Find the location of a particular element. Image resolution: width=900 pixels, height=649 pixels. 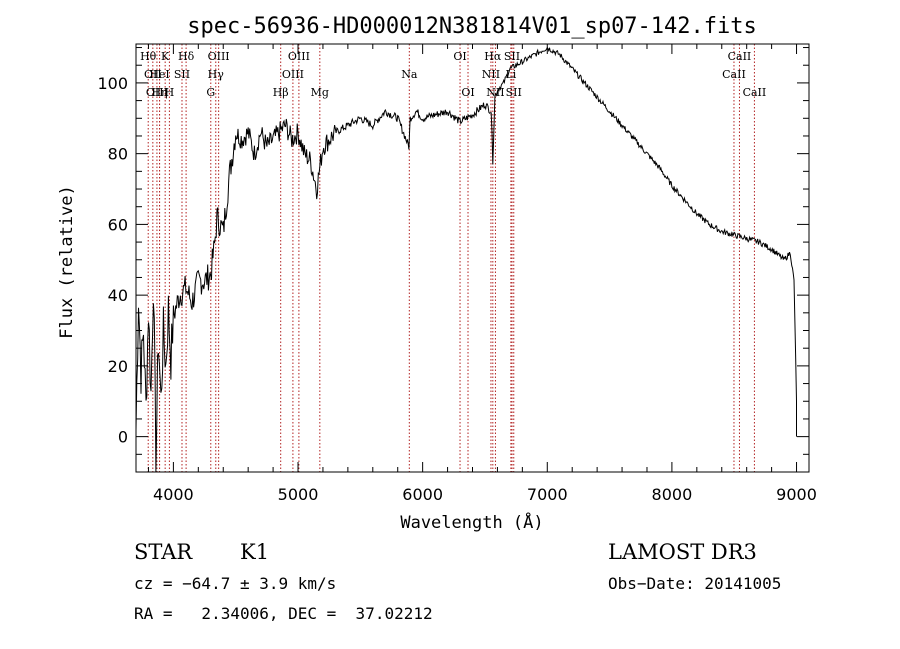

coordinates: RA = 2.34006, DEC = 37.02212 is located at coordinates (283, 613).